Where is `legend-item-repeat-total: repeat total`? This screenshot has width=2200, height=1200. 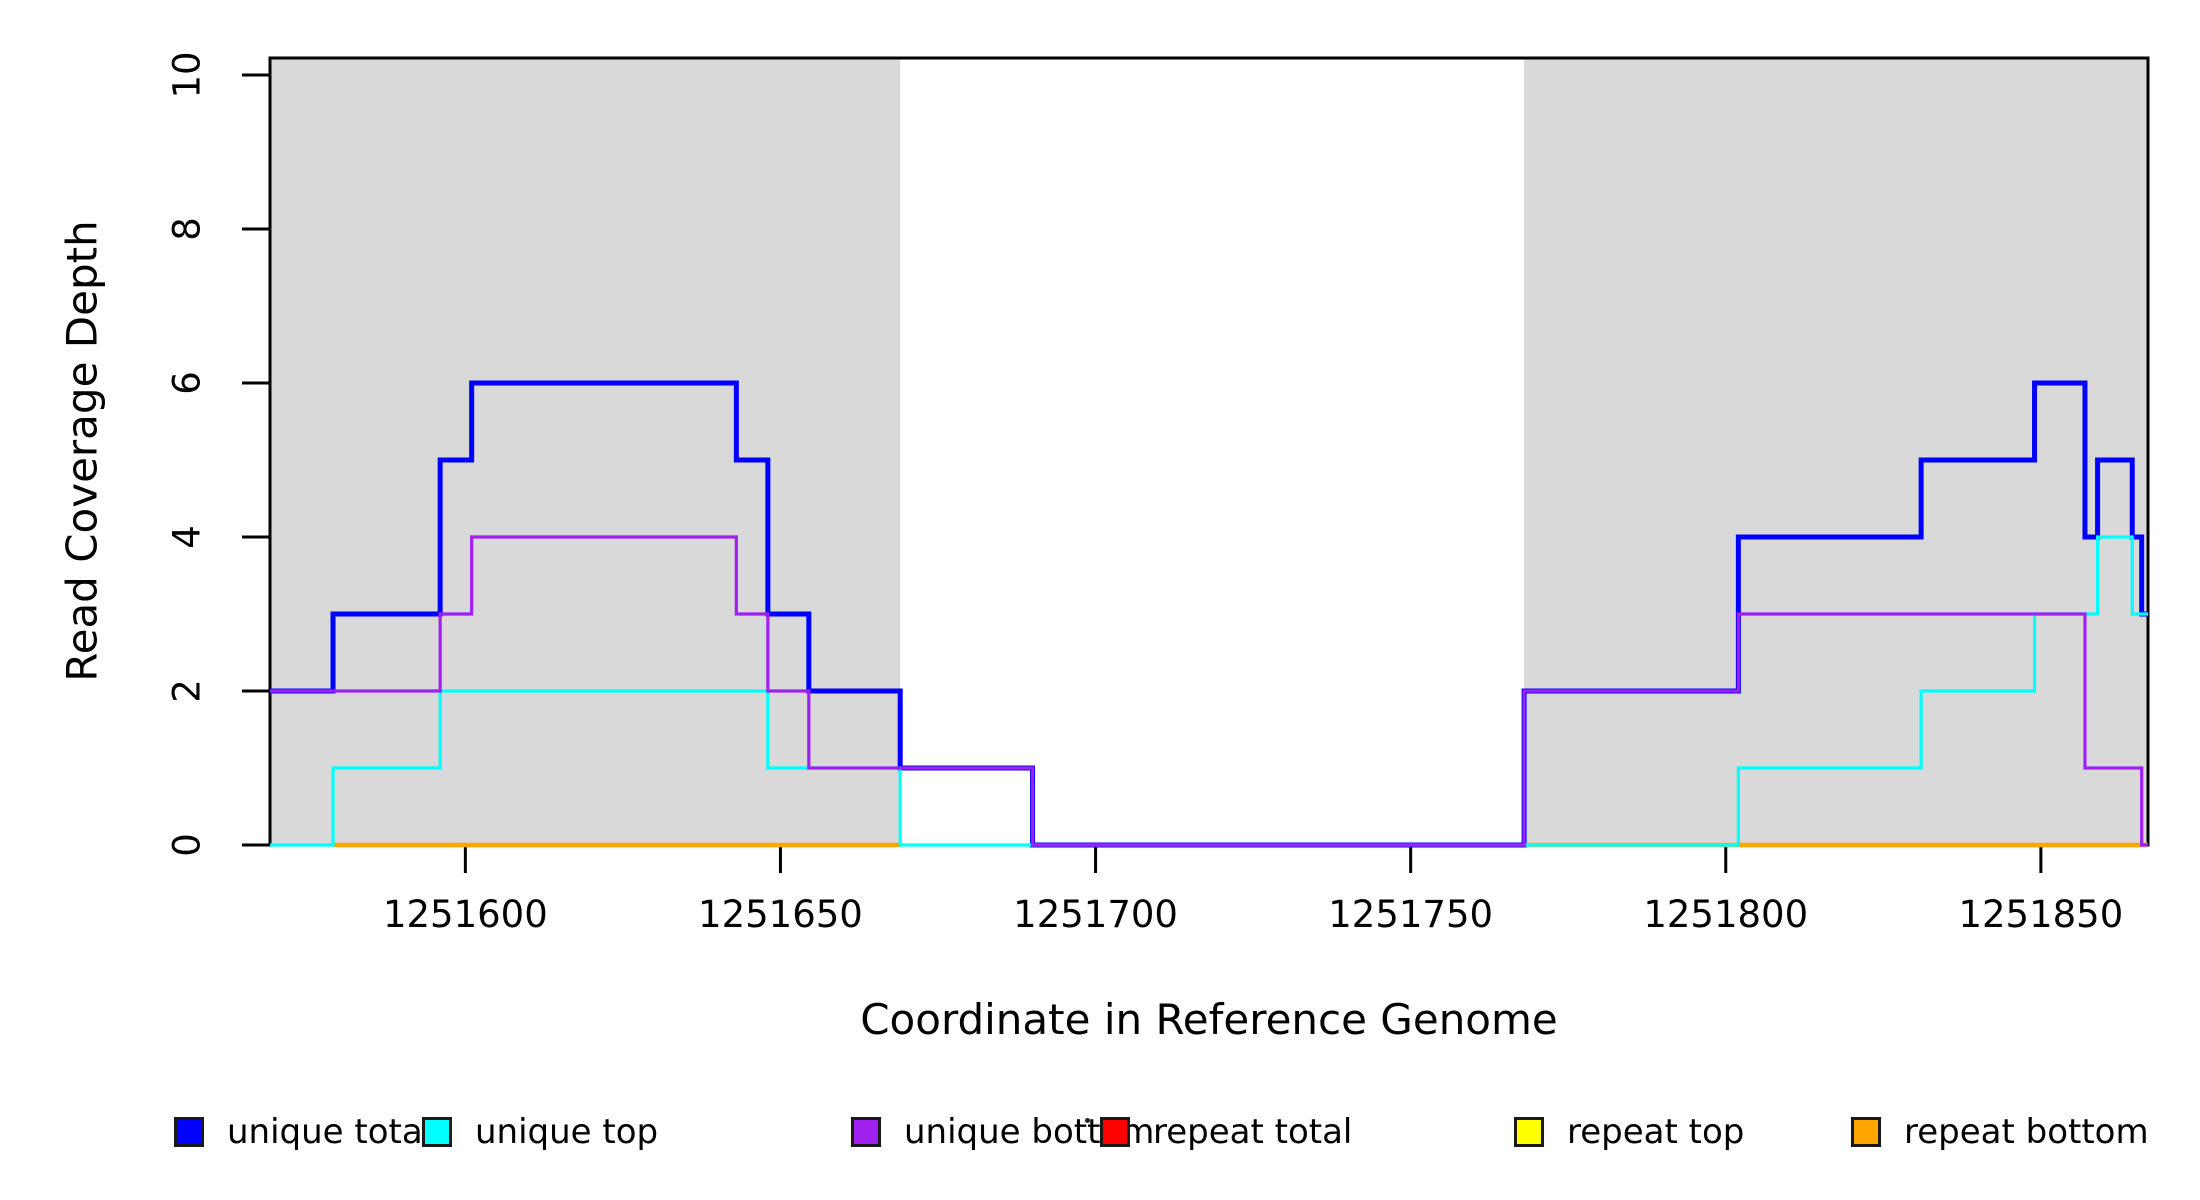
legend-item-repeat-total: repeat total is located at coordinates (1226, 1132).